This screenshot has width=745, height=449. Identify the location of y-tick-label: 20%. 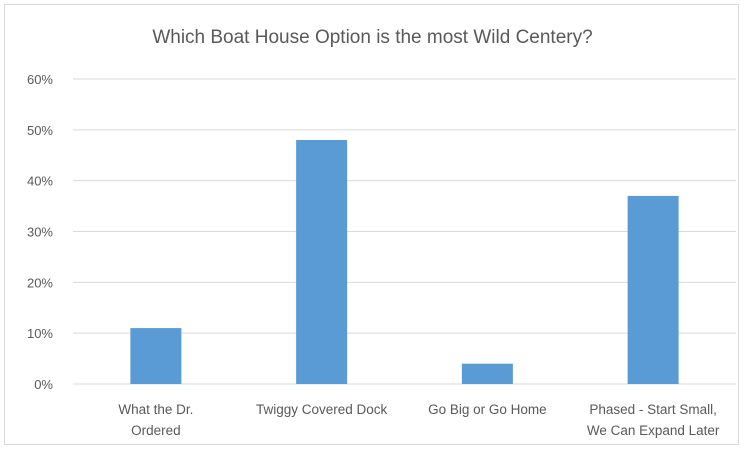
(40, 282).